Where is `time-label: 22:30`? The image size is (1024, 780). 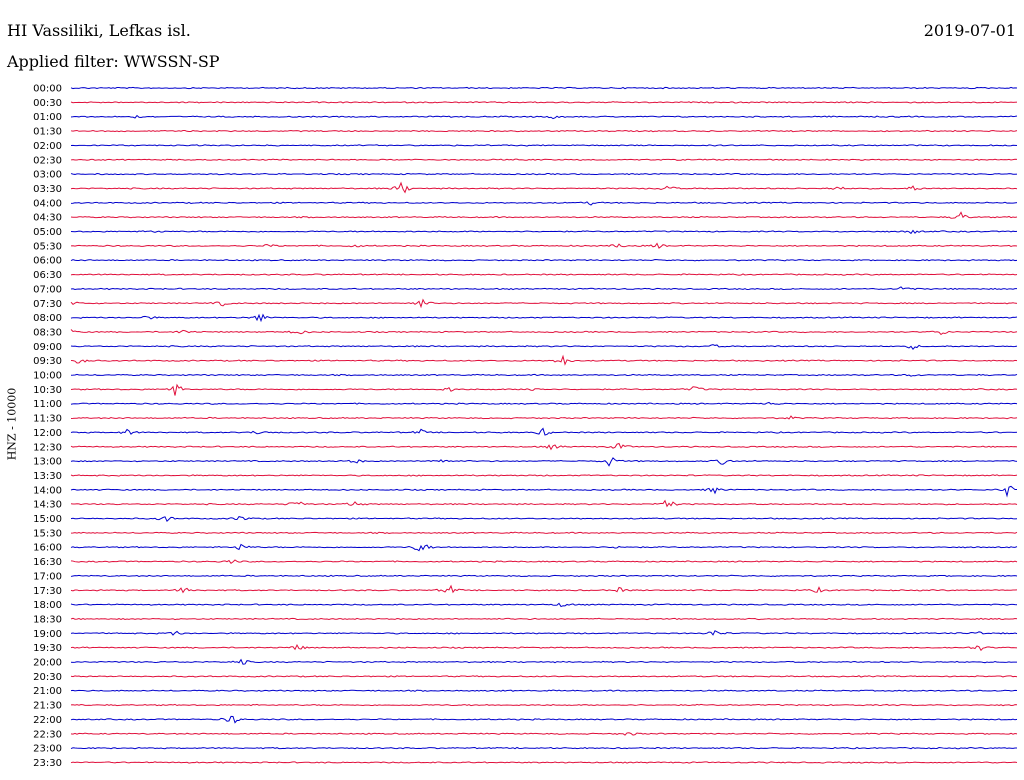 time-label: 22:30 is located at coordinates (47, 734).